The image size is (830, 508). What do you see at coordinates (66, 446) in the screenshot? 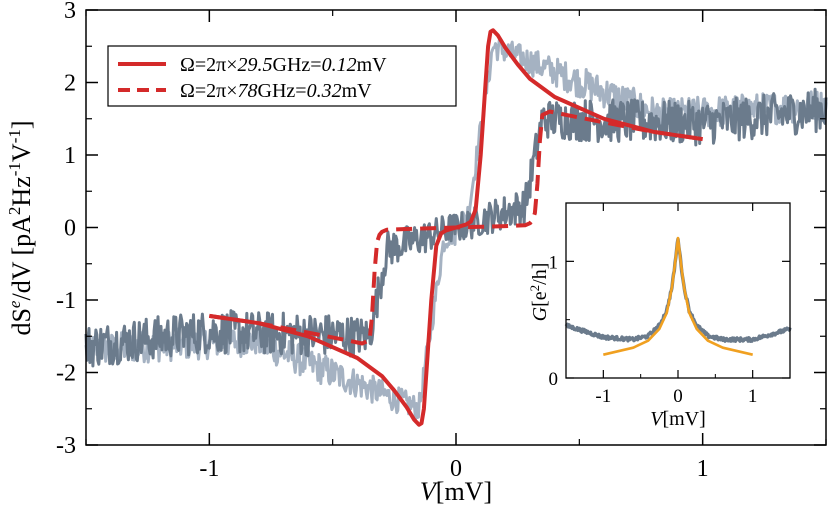
I see `y-tick-label: -3` at bounding box center [66, 446].